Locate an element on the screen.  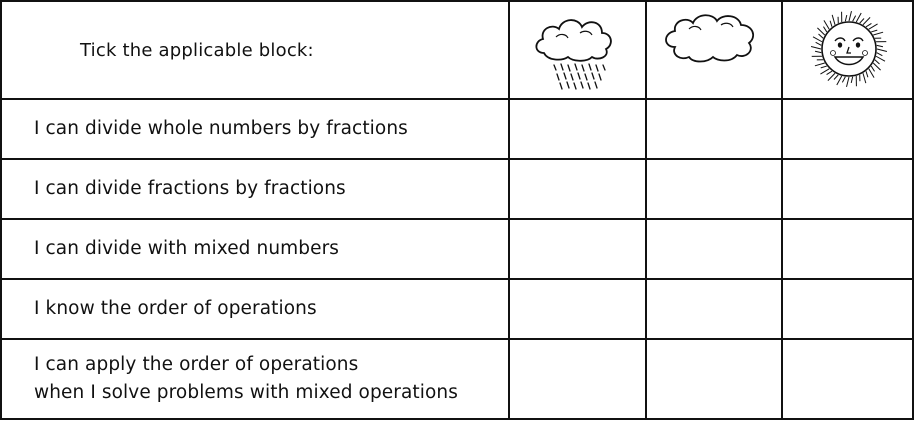
statement-cell: I can divide with mixed numbers is located at coordinates (255, 249).